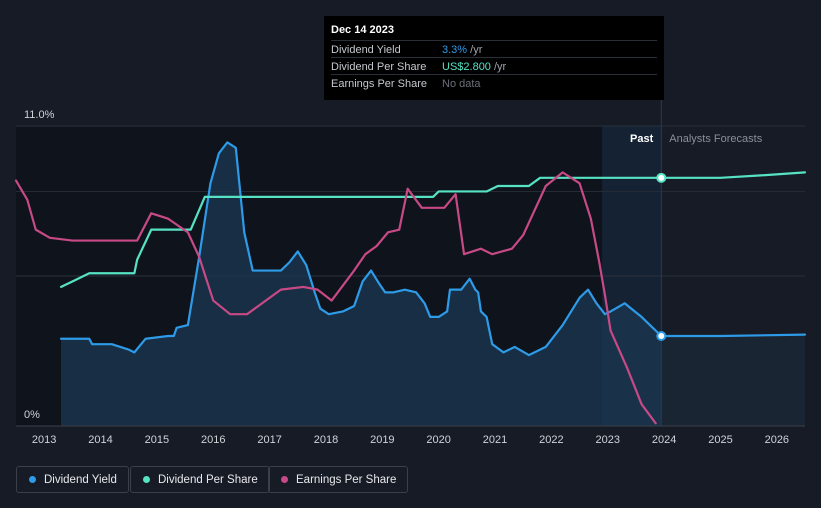 The width and height of the screenshot is (821, 508). I want to click on x-tick-label: 2024, so click(664, 440).